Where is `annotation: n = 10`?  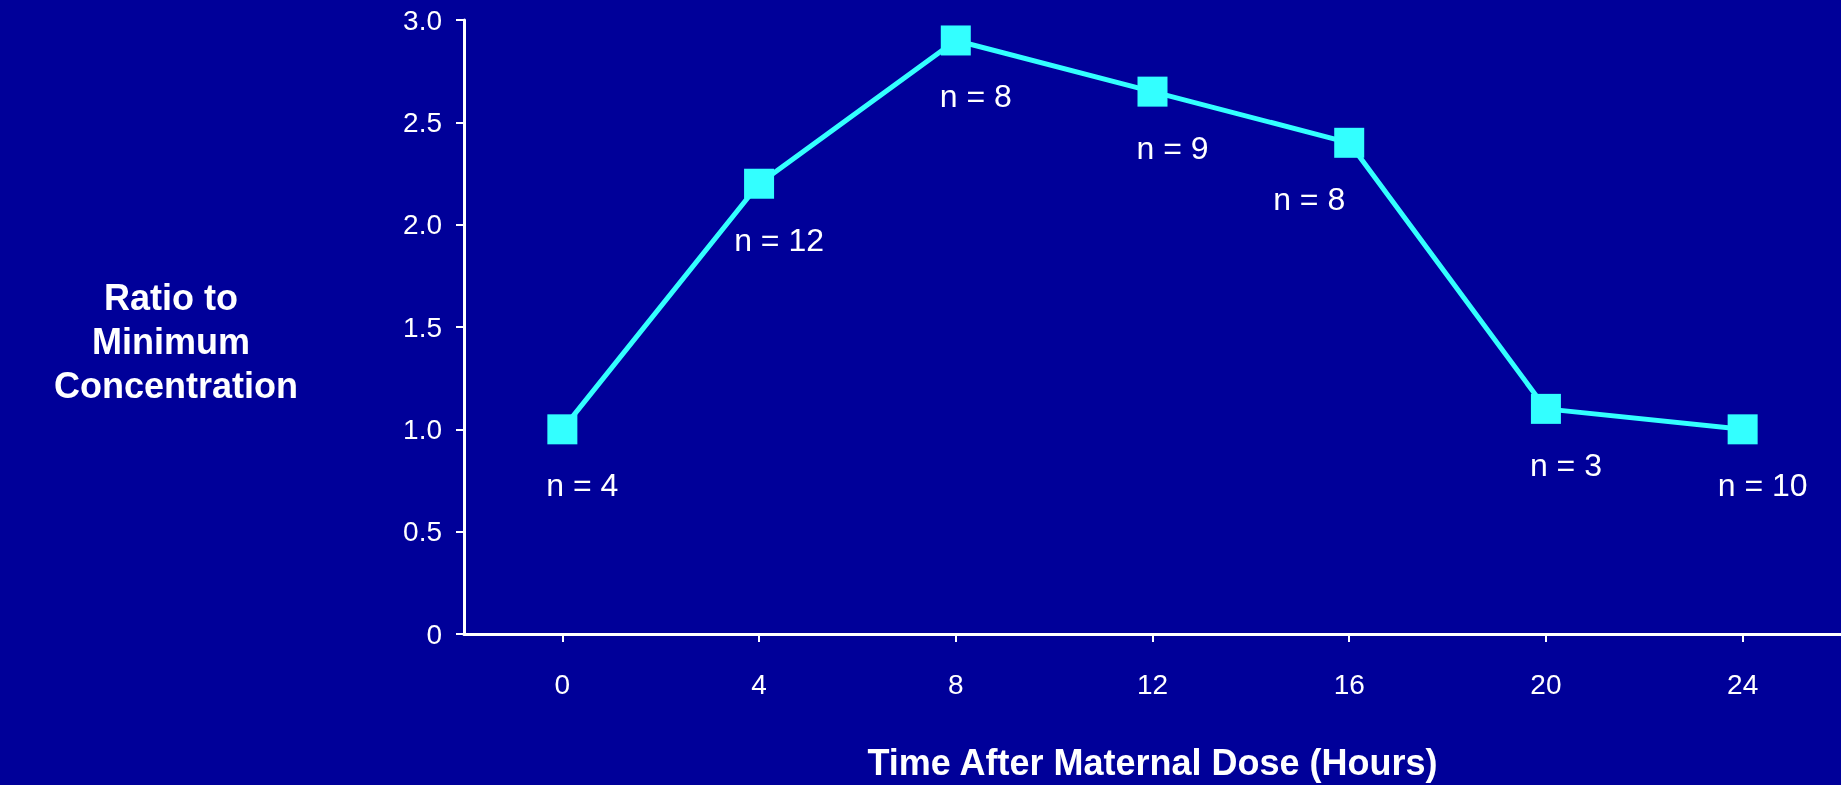 annotation: n = 10 is located at coordinates (1762, 485).